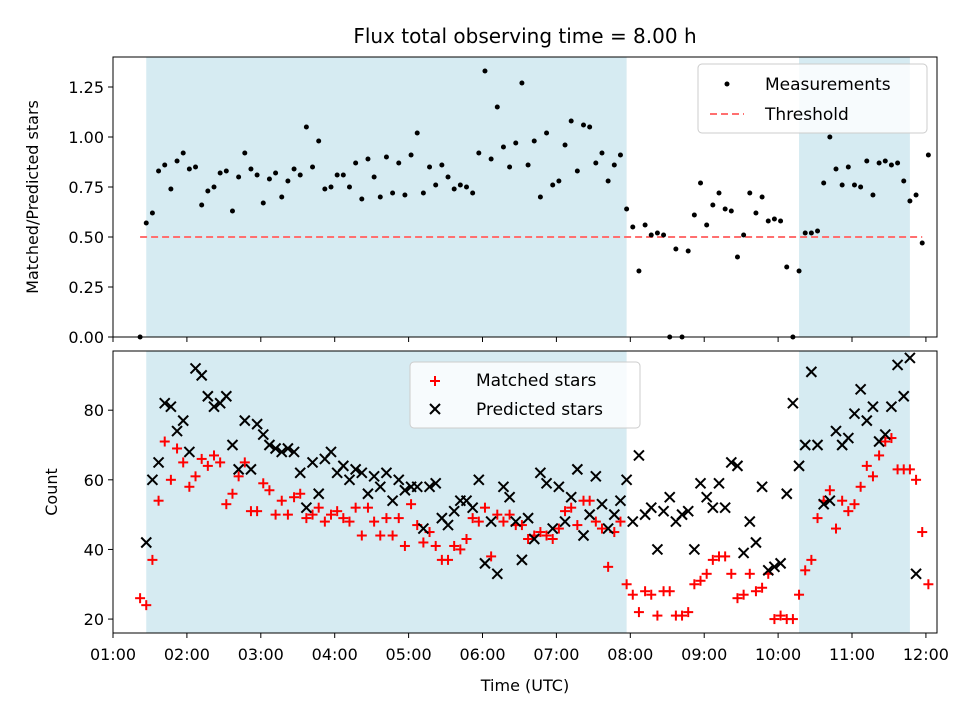 The image size is (960, 724). What do you see at coordinates (94, 480) in the screenshot?
I see `count-y-tick-label: 60` at bounding box center [94, 480].